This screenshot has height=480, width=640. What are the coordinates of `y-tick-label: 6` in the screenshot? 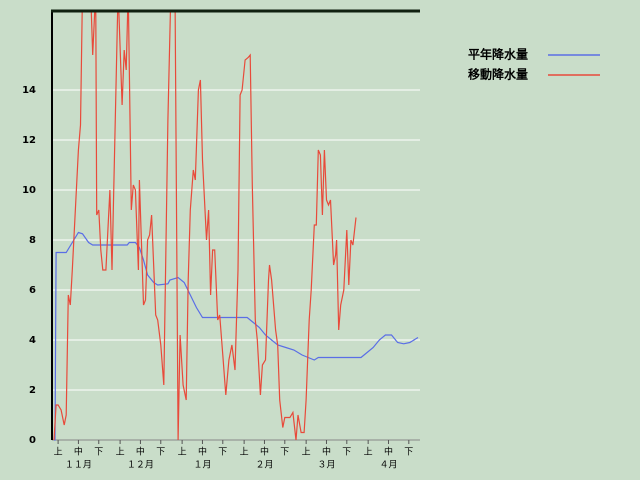 It's located at (32, 290).